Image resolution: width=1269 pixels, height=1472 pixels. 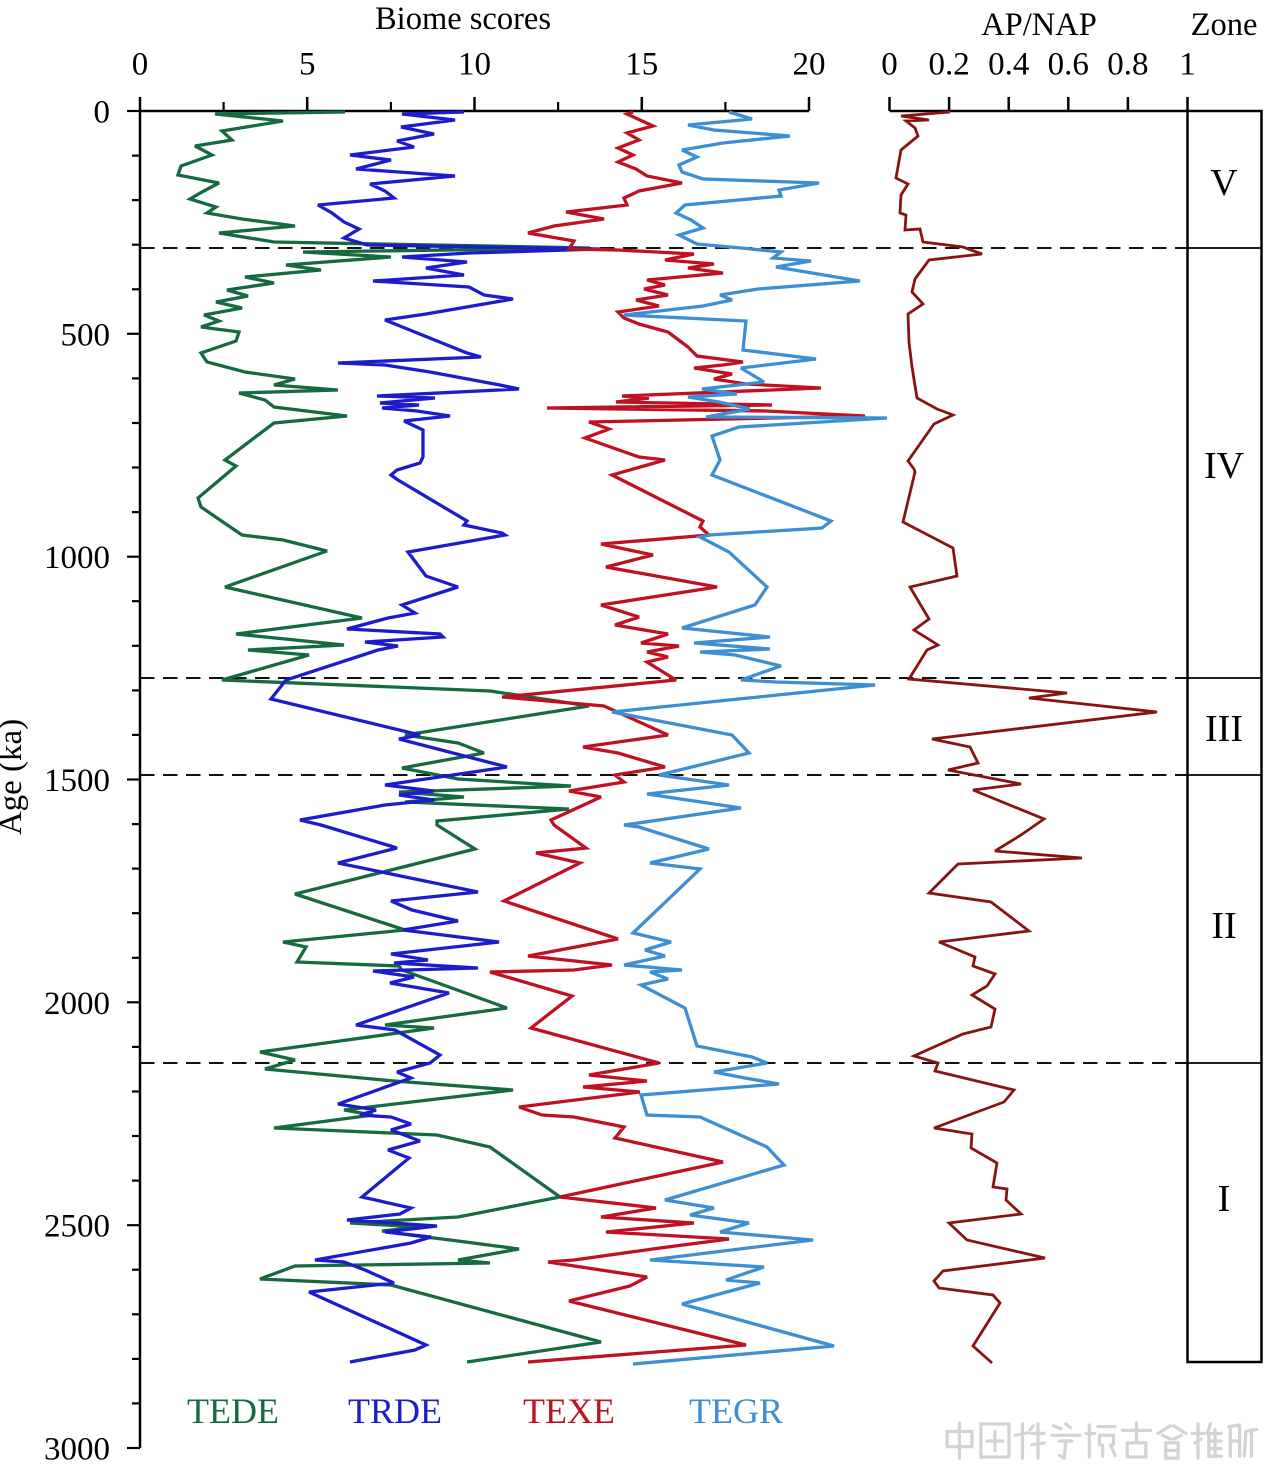 What do you see at coordinates (809, 65) in the screenshot?
I see `svg-text: 20` at bounding box center [809, 65].